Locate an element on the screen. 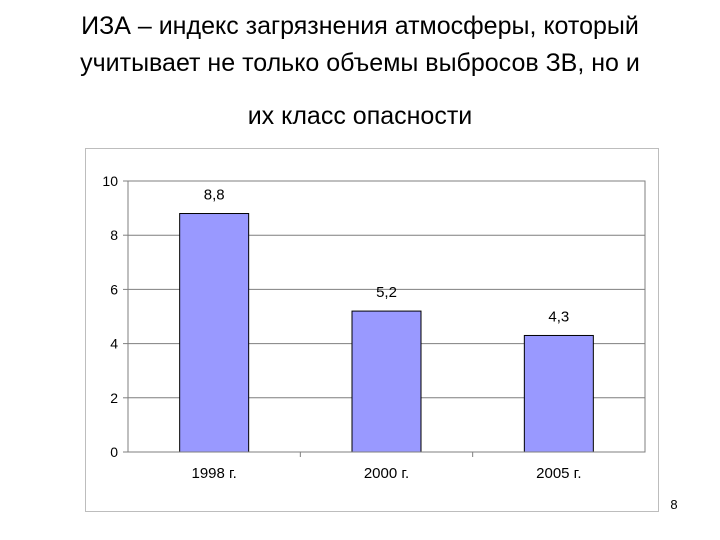  y-tick-label: 10 is located at coordinates (110, 181).